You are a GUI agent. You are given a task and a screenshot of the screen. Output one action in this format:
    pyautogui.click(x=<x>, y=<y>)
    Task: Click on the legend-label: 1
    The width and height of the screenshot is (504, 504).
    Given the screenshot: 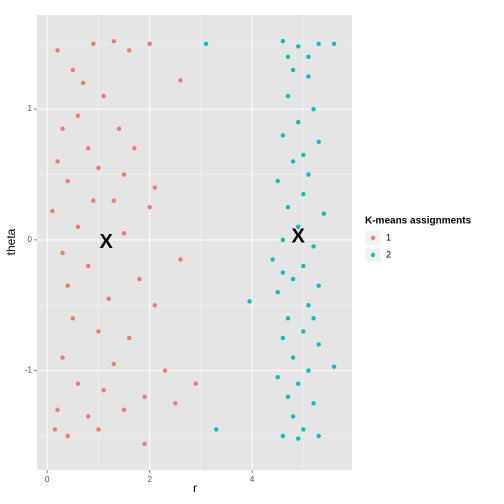 What is the action you would take?
    pyautogui.click(x=388, y=237)
    